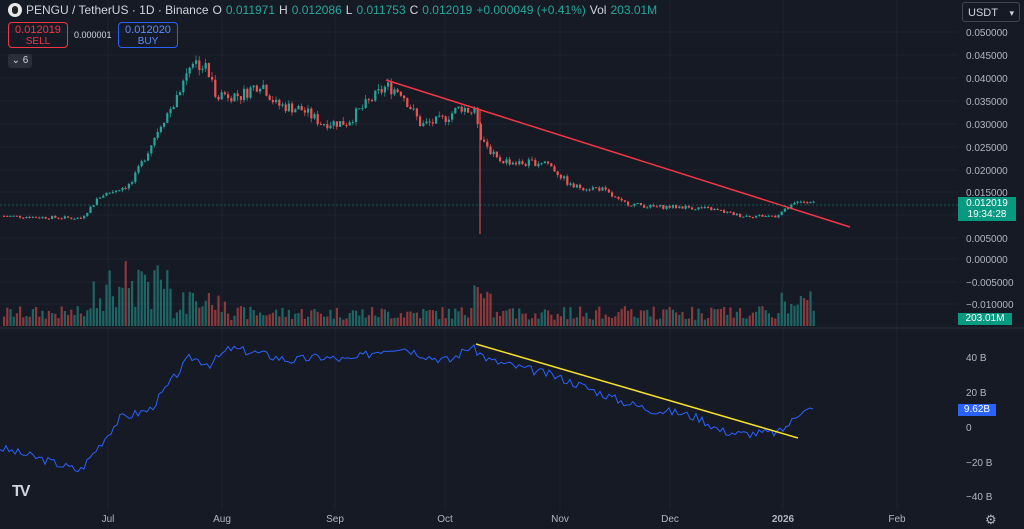  Describe the element at coordinates (976, 358) in the screenshot. I see `indicator-tick: 40 B` at that location.